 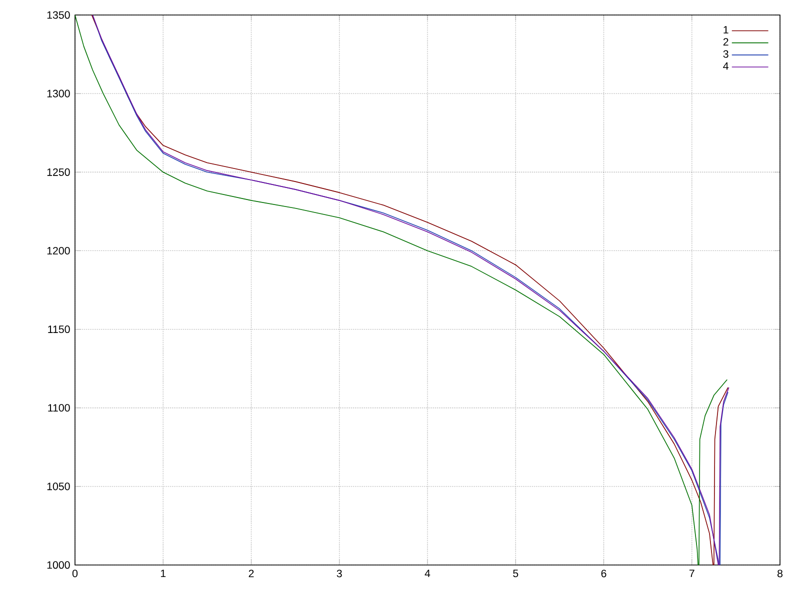 What do you see at coordinates (163, 574) in the screenshot?
I see `x-tick-label: 1` at bounding box center [163, 574].